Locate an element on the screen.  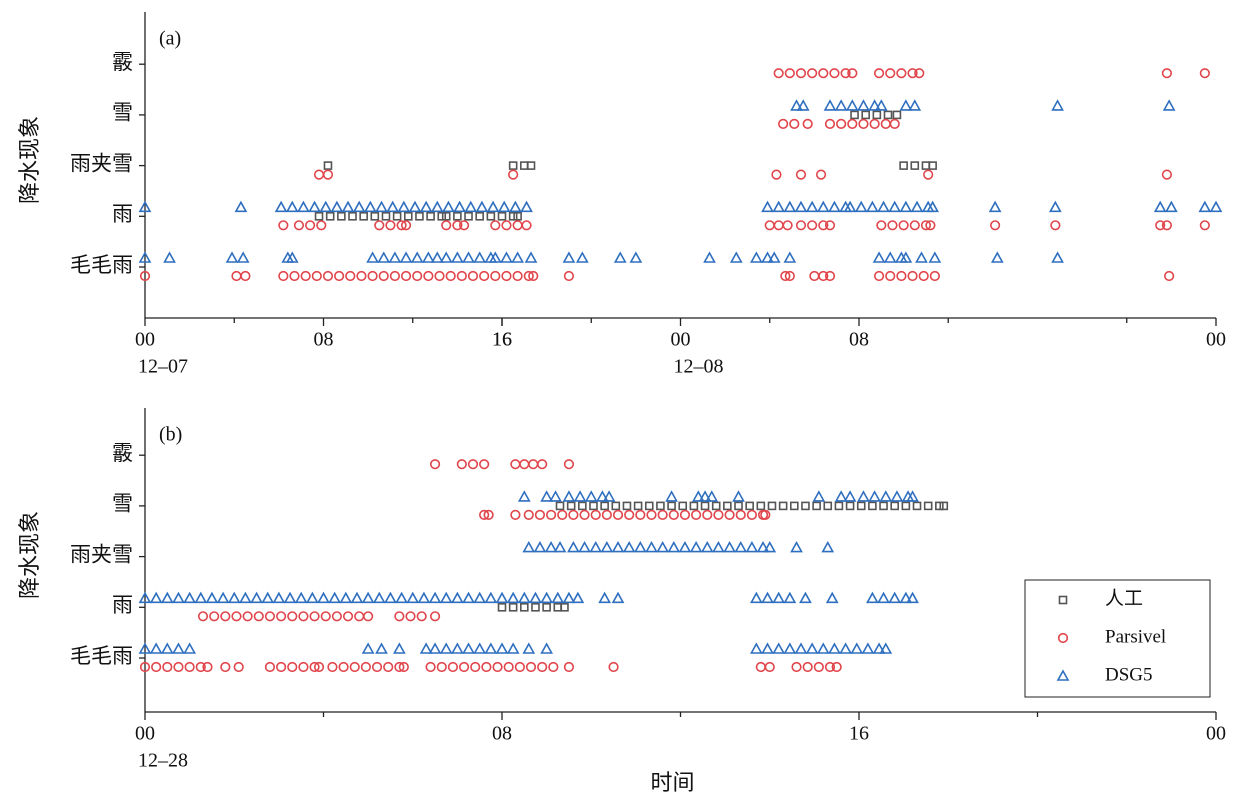
x-date-label: 12–28 is located at coordinates (163, 761).